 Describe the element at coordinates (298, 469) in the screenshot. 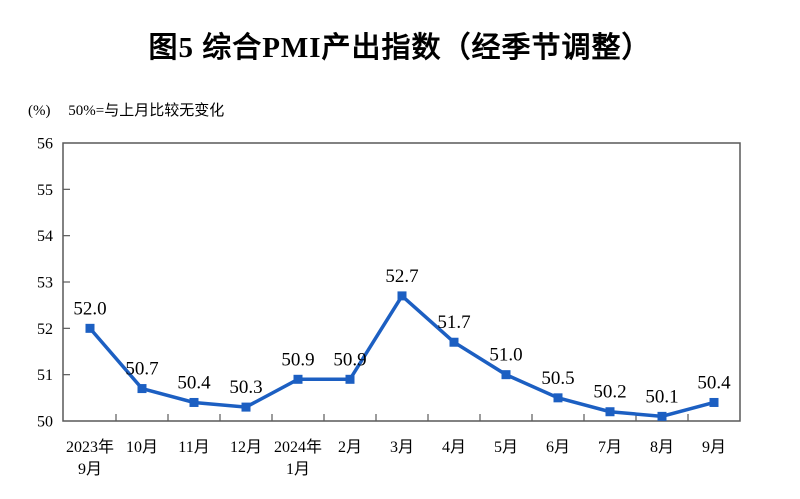

I see `x-axis-label: 1月` at that location.